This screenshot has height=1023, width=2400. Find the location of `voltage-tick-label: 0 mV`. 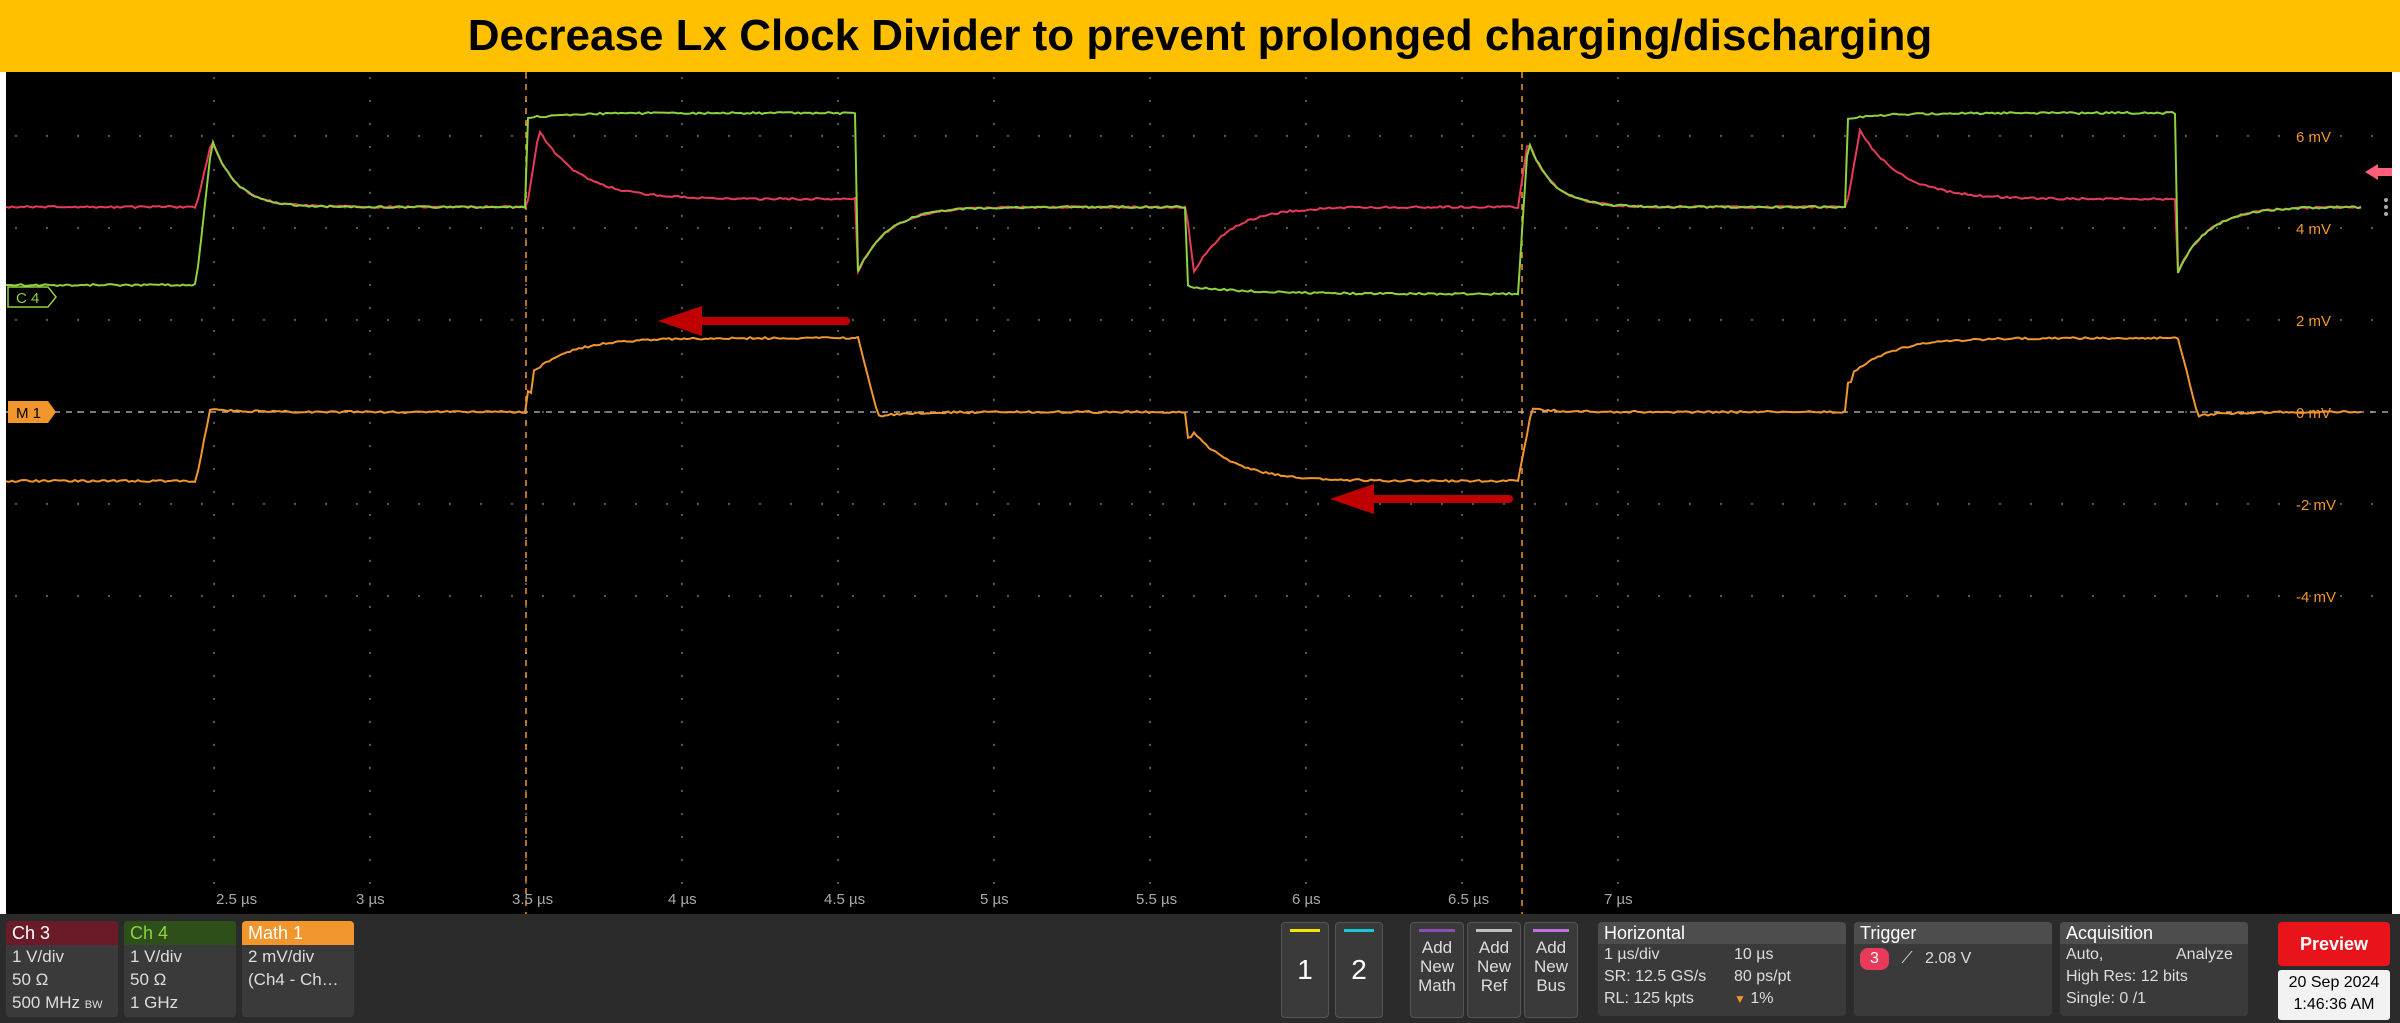

voltage-tick-label: 0 mV is located at coordinates (2313, 413).